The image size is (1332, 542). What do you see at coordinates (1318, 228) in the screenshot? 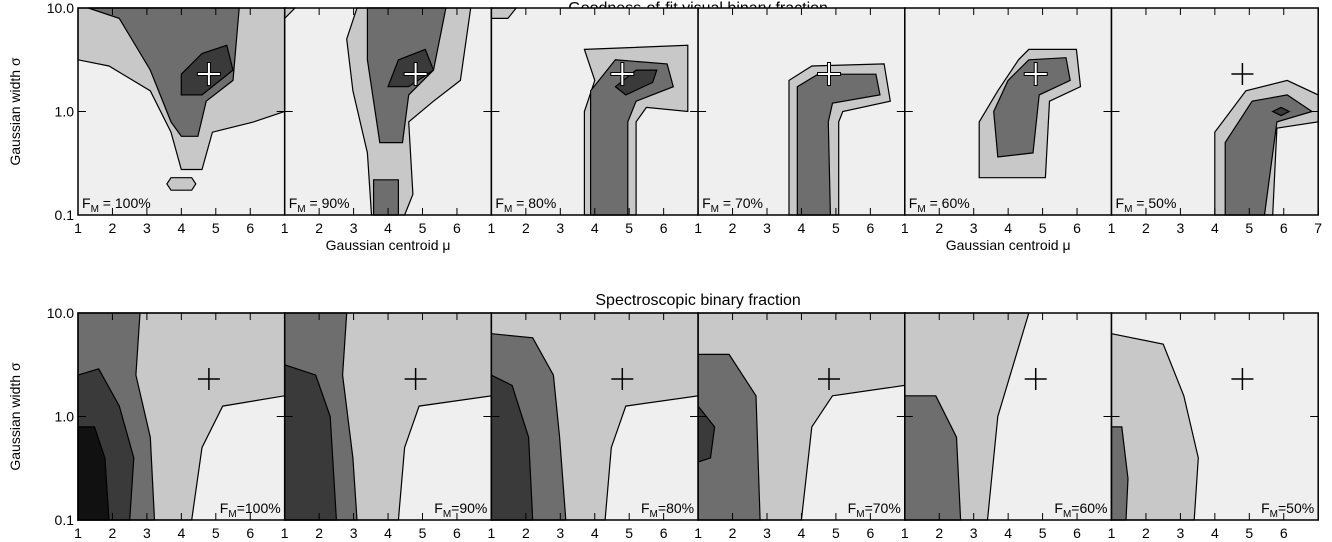
I see `x-tick-label: 7` at bounding box center [1318, 228].